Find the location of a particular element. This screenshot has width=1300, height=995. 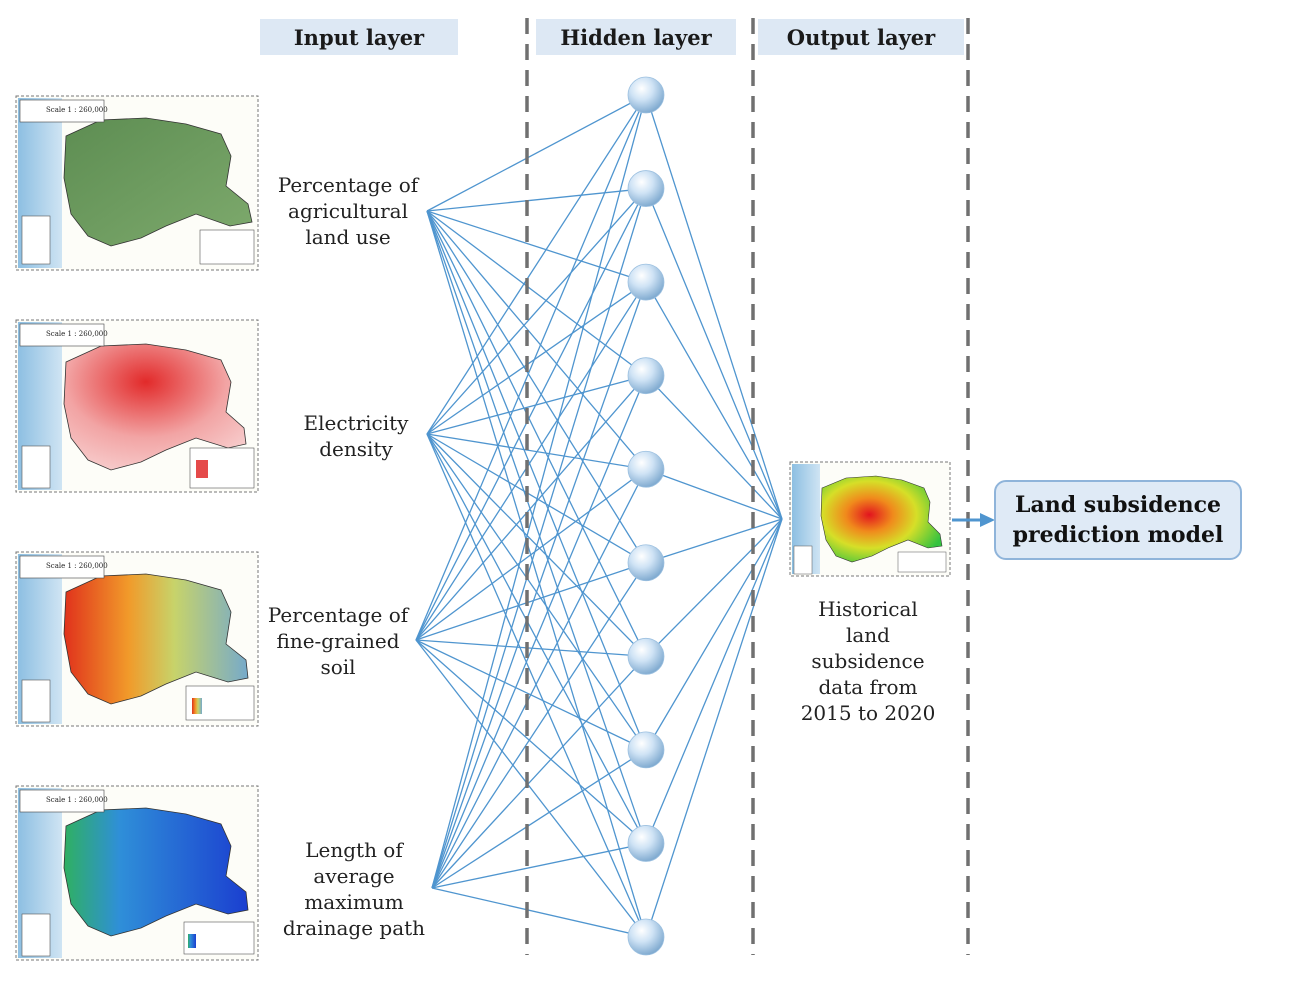

map-electricity: Scale 1 : 260,000 is located at coordinates (137, 406).